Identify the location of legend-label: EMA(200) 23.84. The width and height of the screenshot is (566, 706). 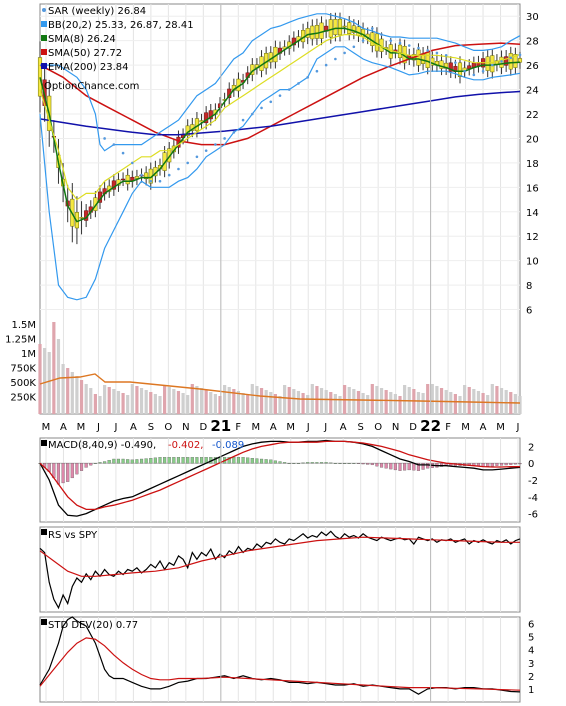
(88, 67).